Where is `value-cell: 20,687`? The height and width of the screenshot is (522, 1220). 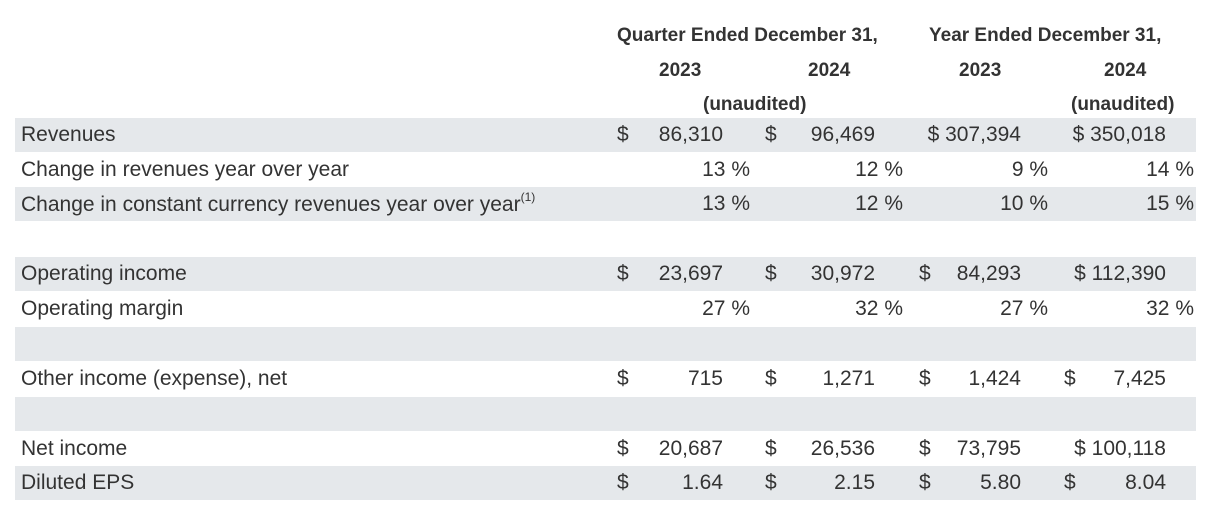 value-cell: 20,687 is located at coordinates (690, 448).